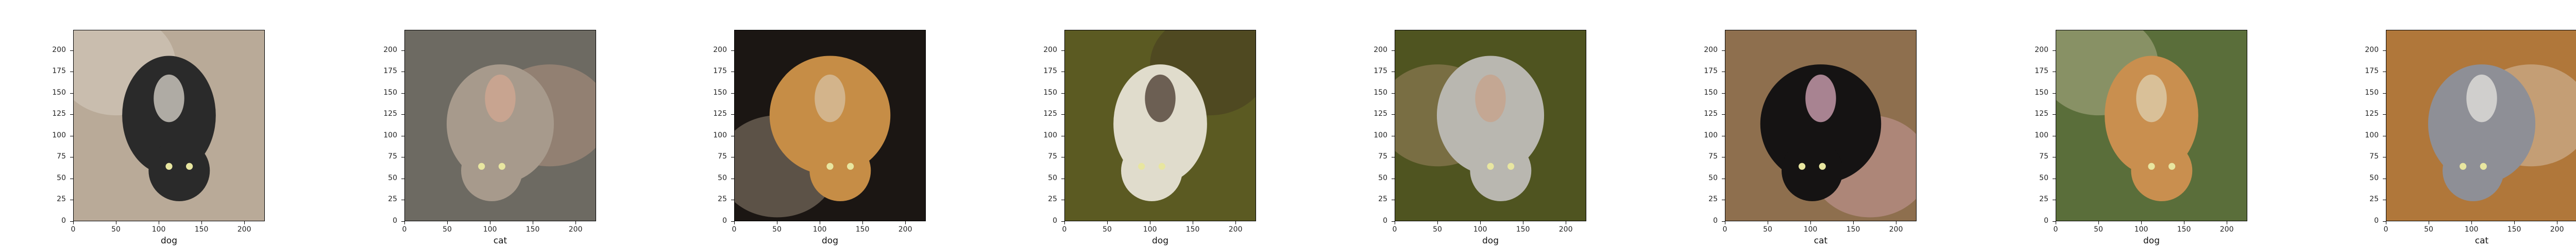  What do you see at coordinates (2043, 177) in the screenshot?
I see `y-tick-label: 50` at bounding box center [2043, 177].